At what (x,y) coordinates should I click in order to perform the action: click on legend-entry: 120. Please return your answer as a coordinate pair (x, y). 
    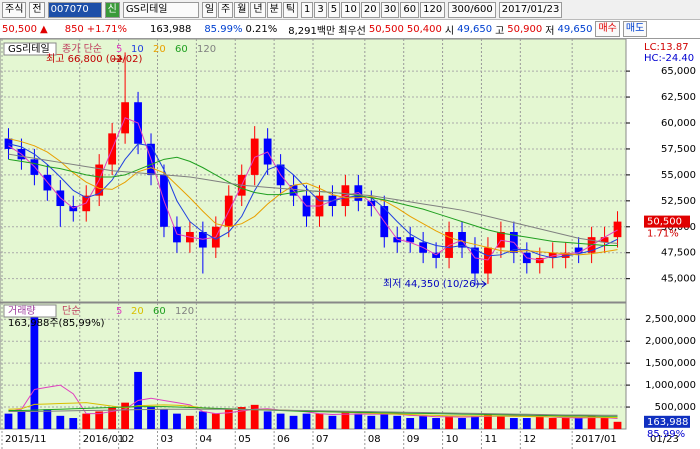
    Looking at the image, I should click on (184, 311).